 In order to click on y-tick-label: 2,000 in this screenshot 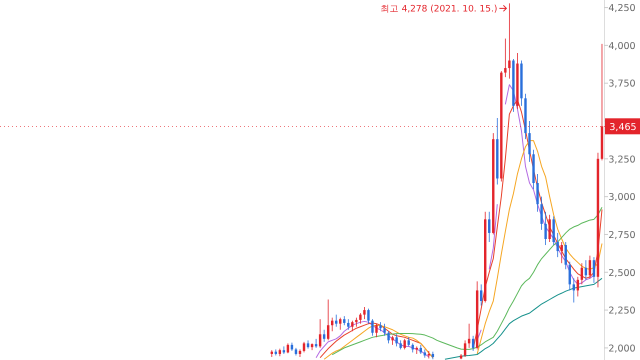, I will do `click(622, 348)`.